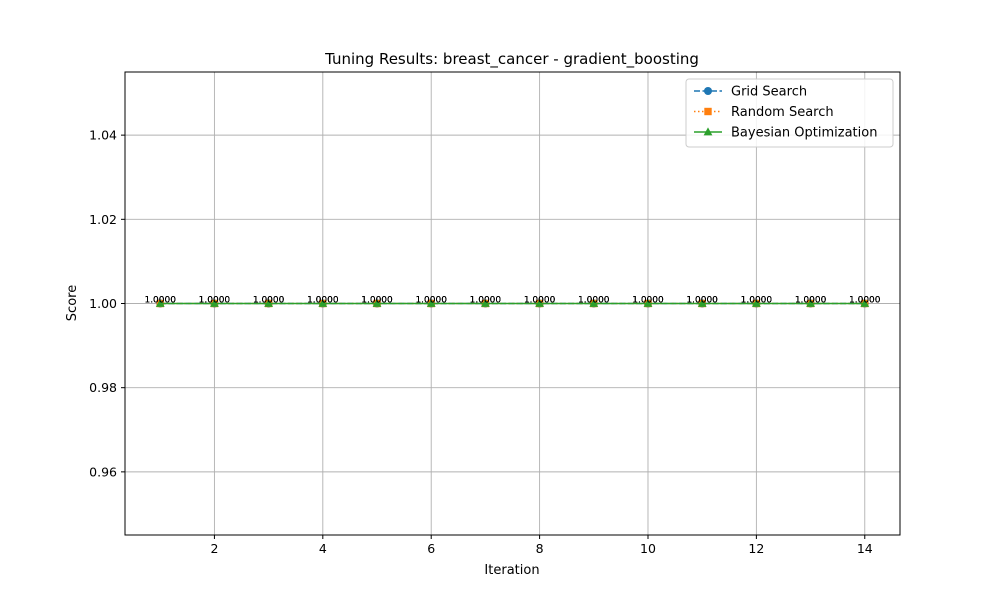  What do you see at coordinates (769, 92) in the screenshot?
I see `legend-label: Grid Search` at bounding box center [769, 92].